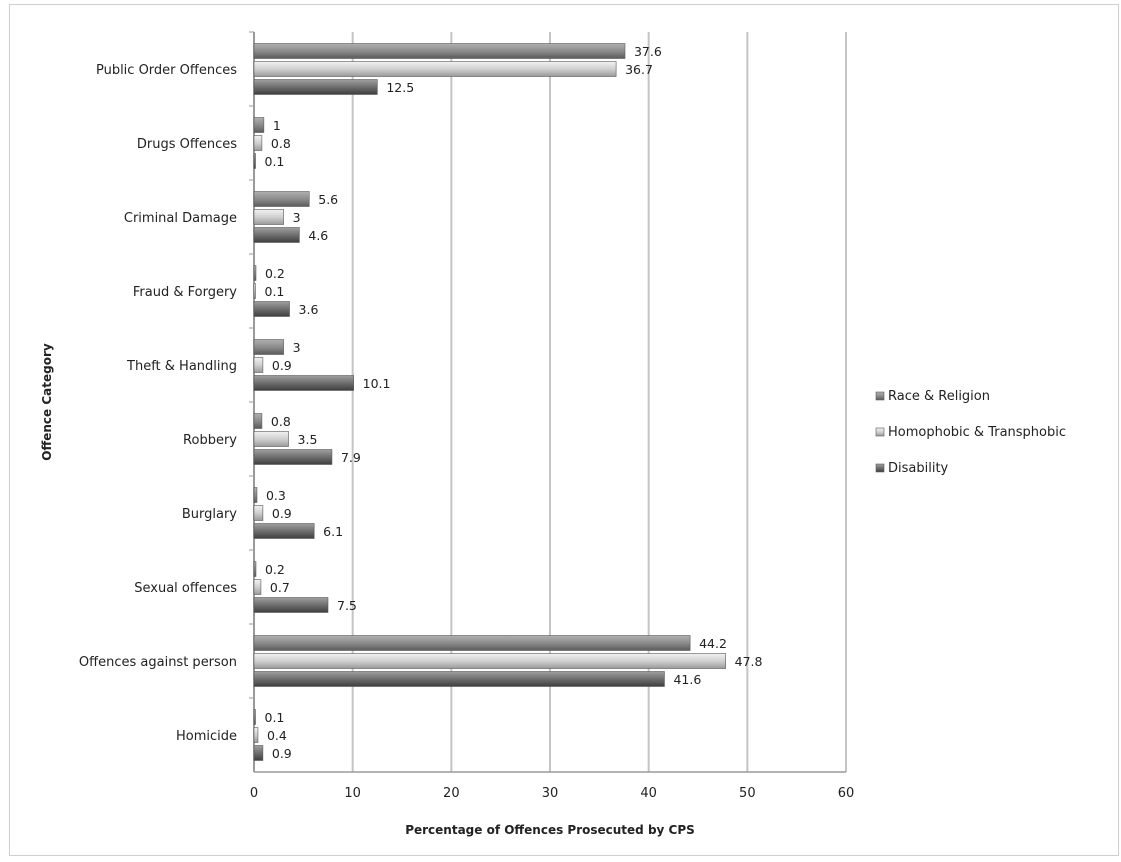 Image resolution: width=1121 pixels, height=862 pixels. Describe the element at coordinates (180, 218) in the screenshot. I see `category-label: Criminal Damage` at that location.